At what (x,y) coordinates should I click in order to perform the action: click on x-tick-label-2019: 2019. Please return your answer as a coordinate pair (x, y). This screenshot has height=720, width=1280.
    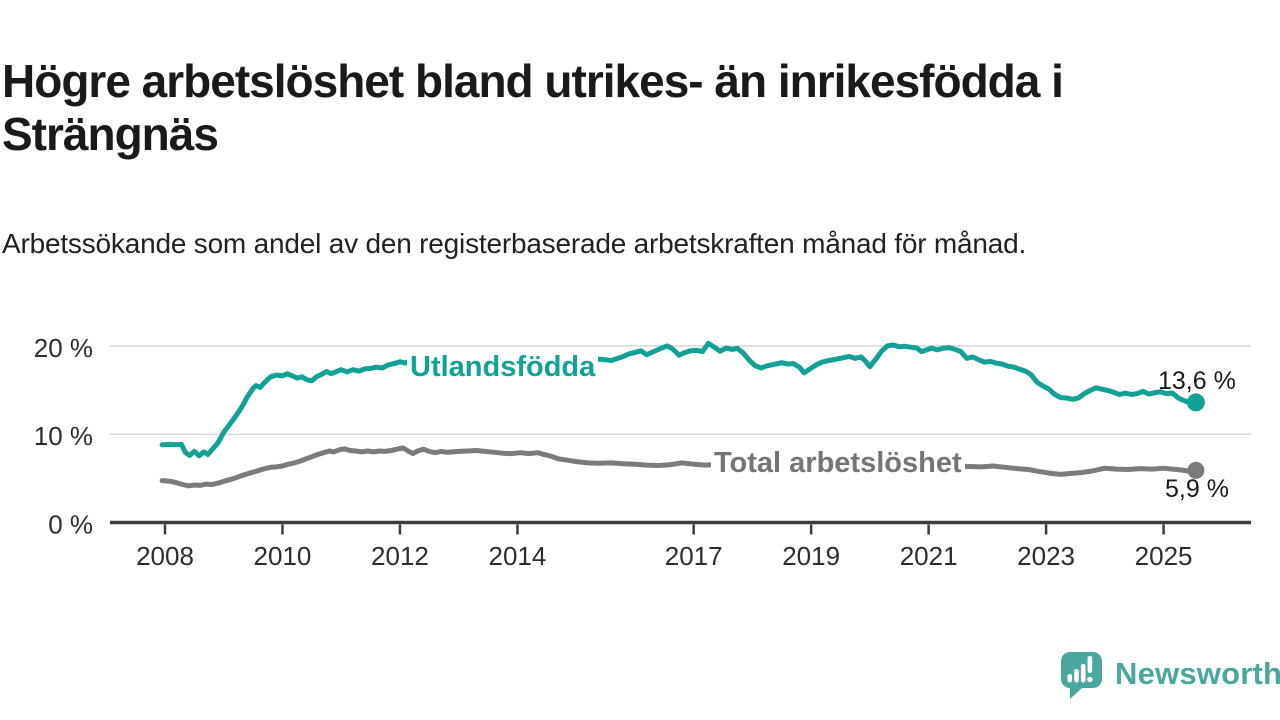
    Looking at the image, I should click on (811, 556).